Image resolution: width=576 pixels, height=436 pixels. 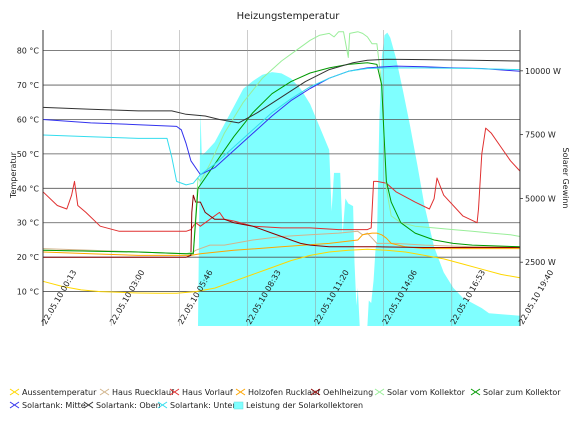 What do you see at coordinates (28, 51) in the screenshot?
I see `y-tick-label: 80 °C` at bounding box center [28, 51].